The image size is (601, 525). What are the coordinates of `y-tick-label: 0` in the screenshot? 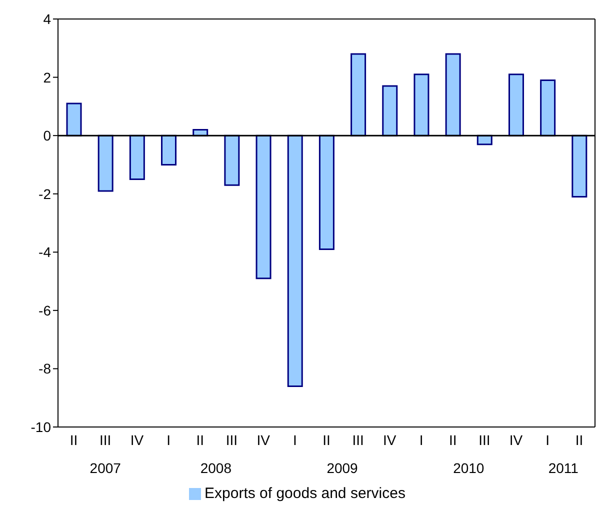 It's located at (47, 136).